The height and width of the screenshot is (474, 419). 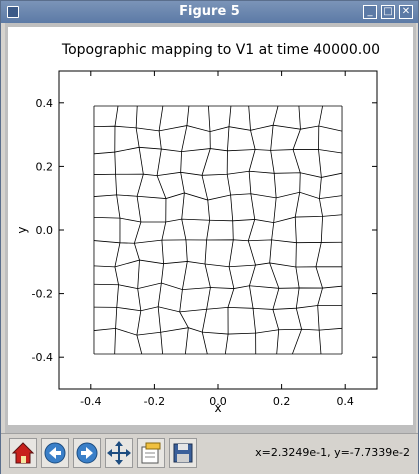 What do you see at coordinates (22, 229) in the screenshot?
I see `y-axis-label: y` at bounding box center [22, 229].